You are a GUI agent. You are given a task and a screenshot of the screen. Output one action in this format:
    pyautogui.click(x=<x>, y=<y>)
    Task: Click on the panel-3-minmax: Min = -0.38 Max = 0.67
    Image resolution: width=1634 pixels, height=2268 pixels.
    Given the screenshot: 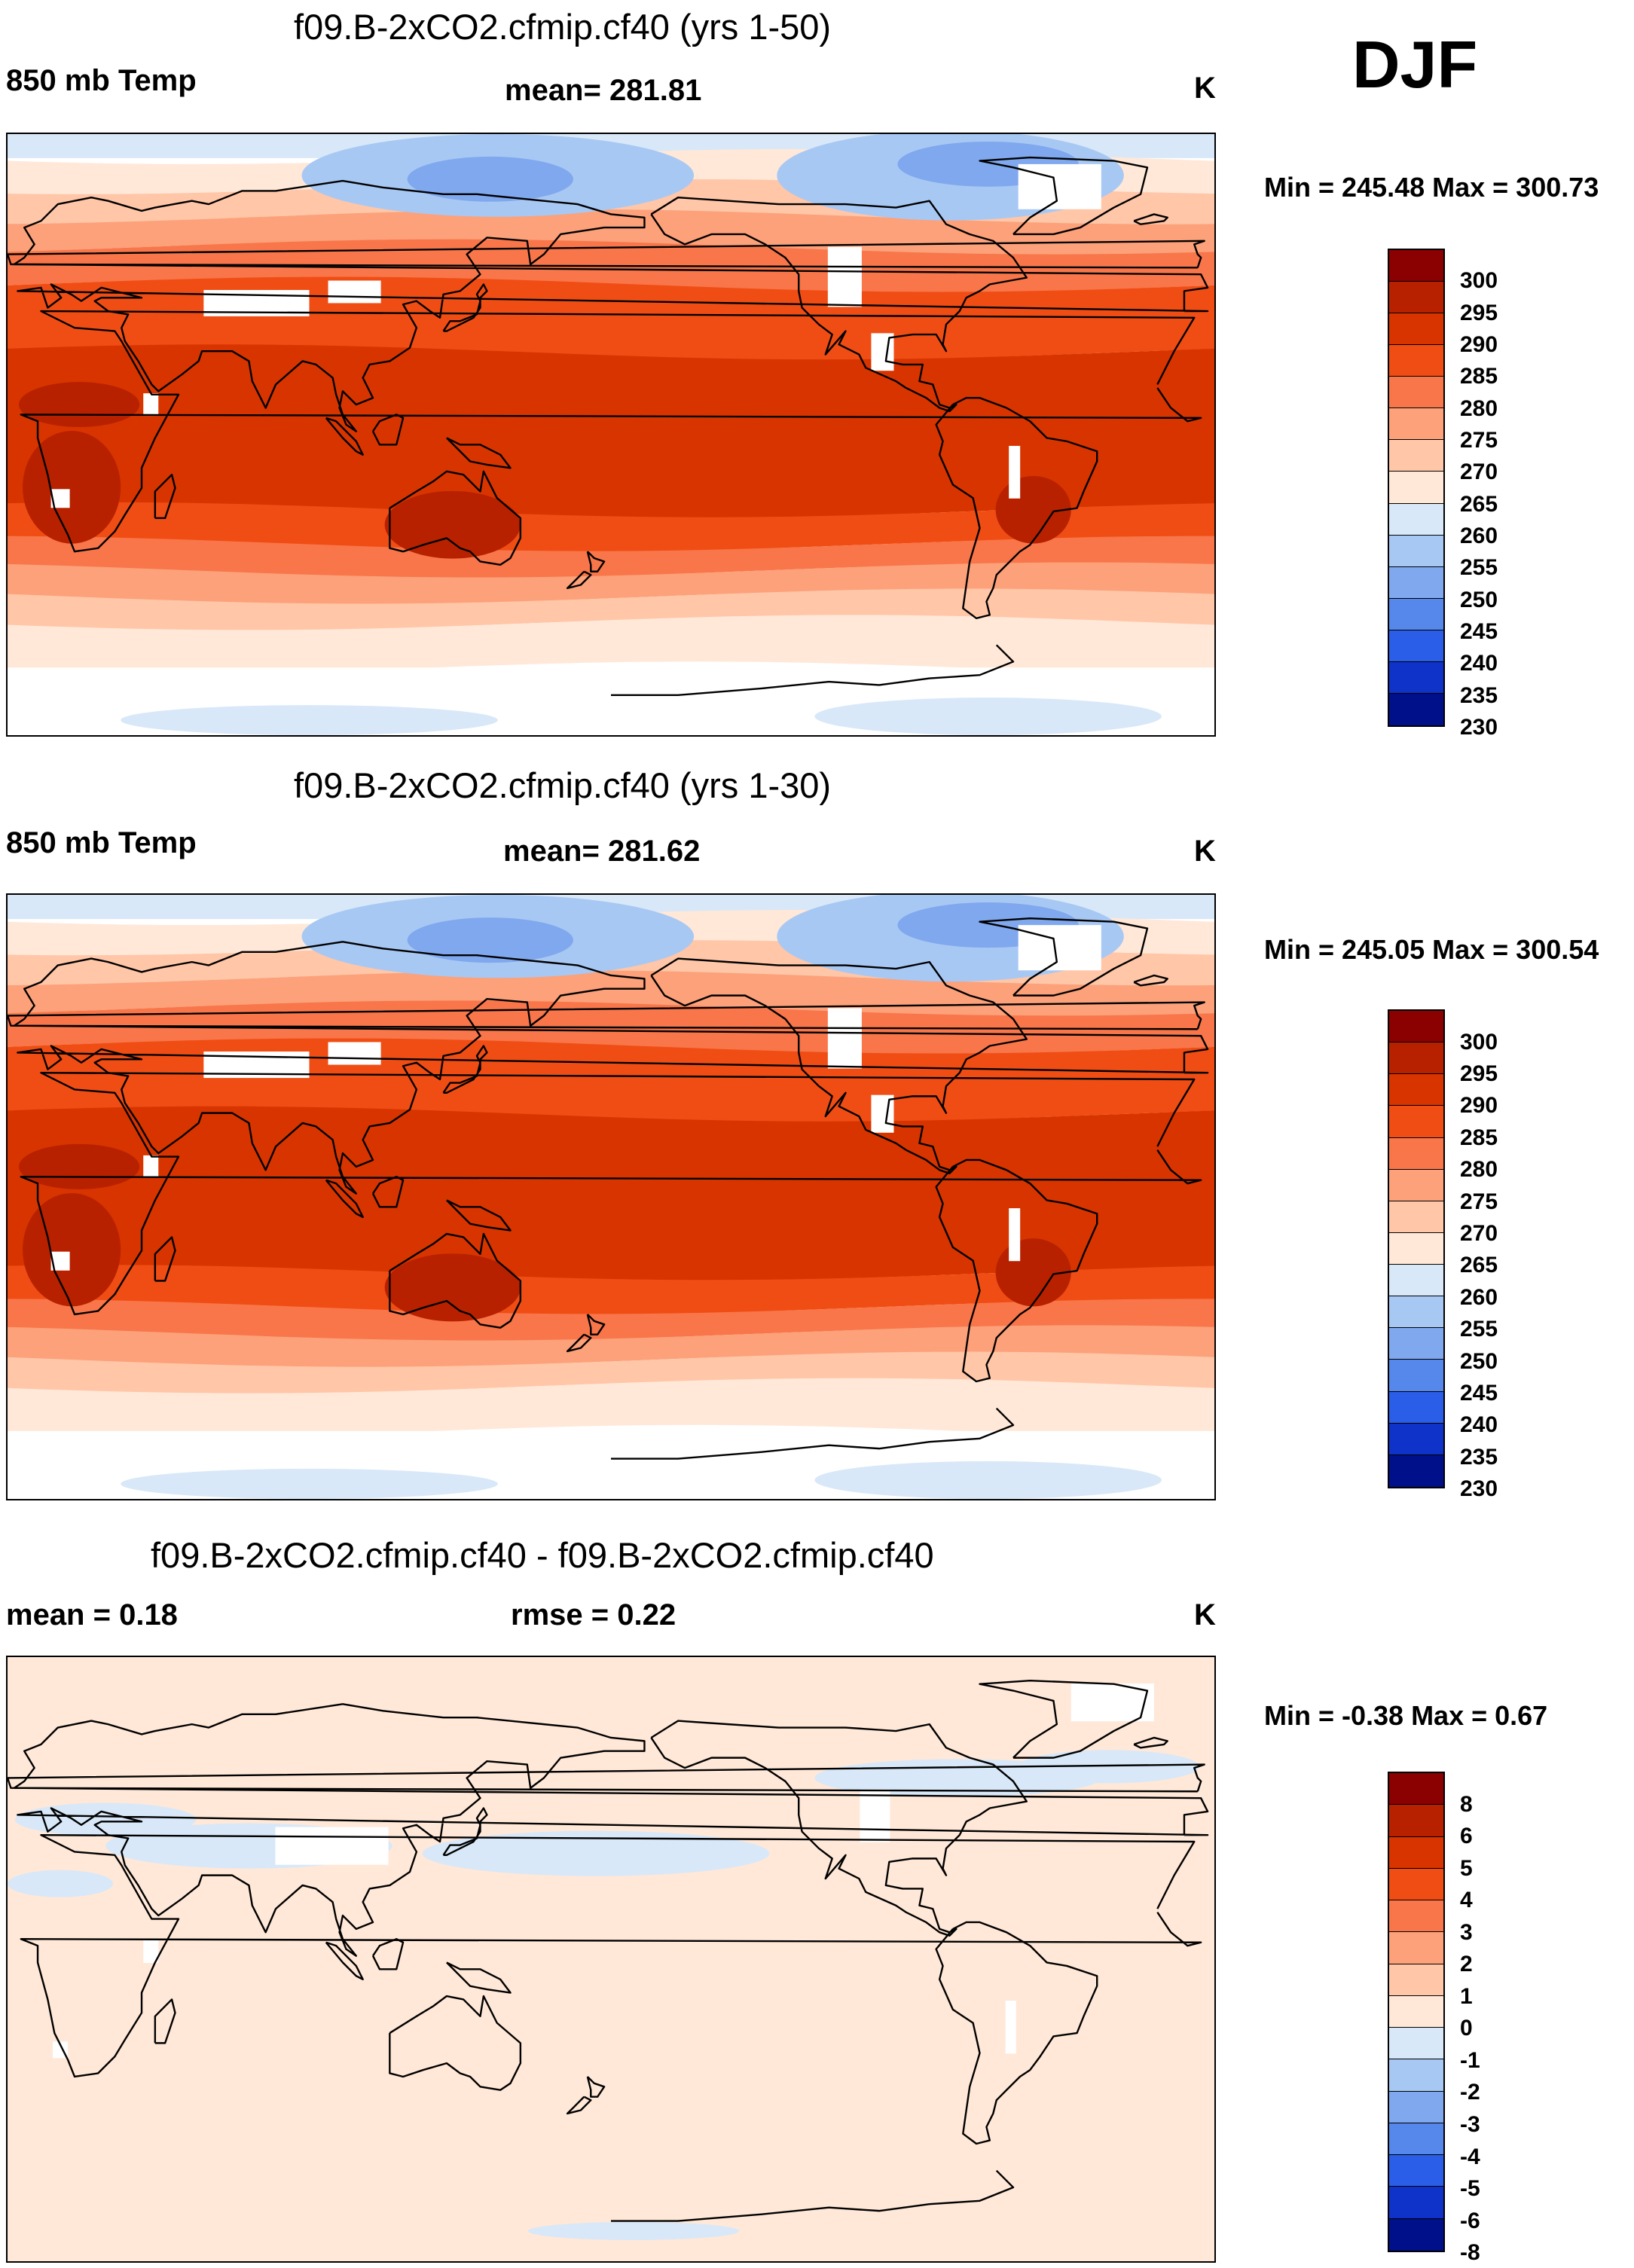 What is the action you would take?
    pyautogui.click(x=1406, y=1716)
    